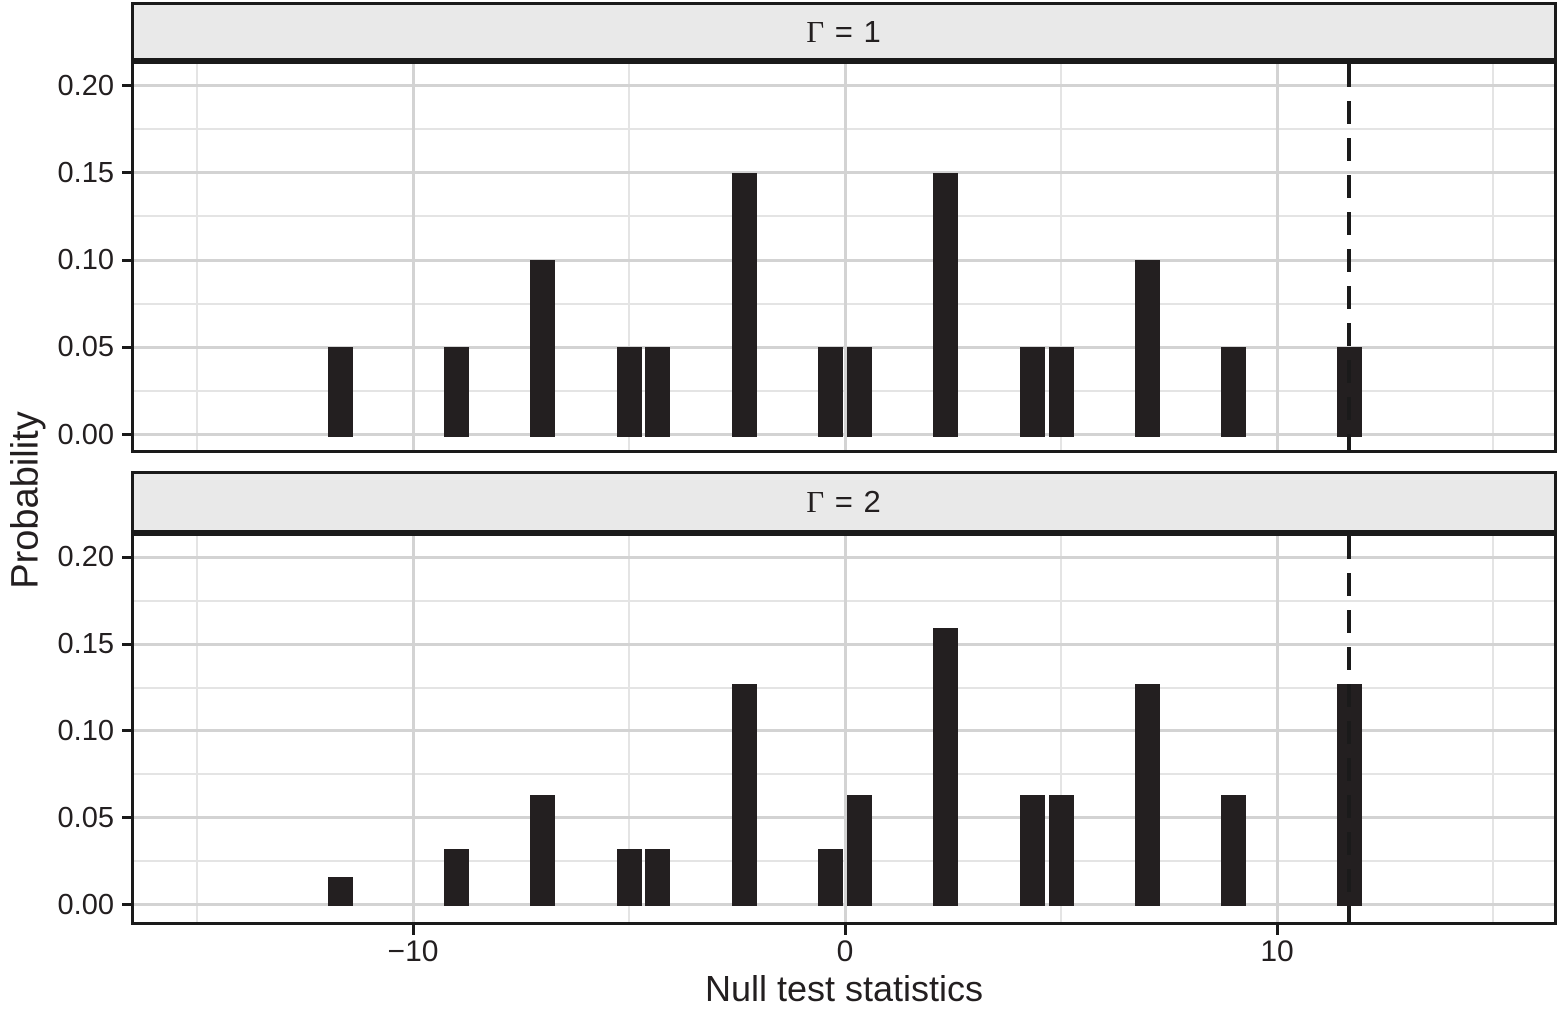 The width and height of the screenshot is (1558, 1017). Describe the element at coordinates (844, 988) in the screenshot. I see `x-axis-title: Null test statistics` at that location.